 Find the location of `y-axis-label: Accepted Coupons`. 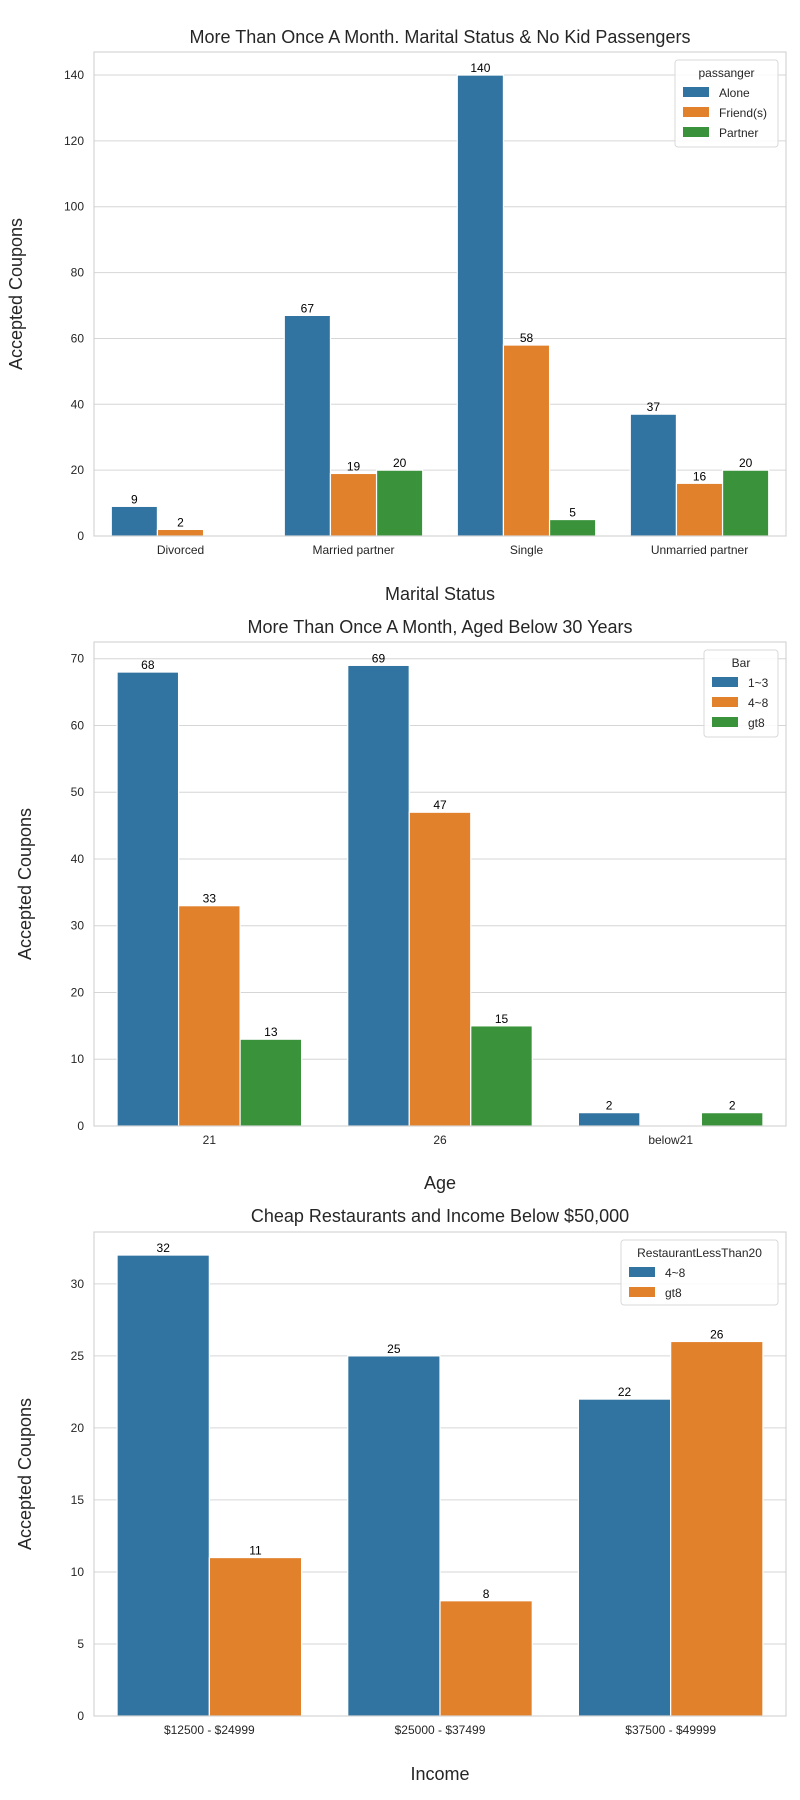

y-axis-label: Accepted Coupons is located at coordinates (16, 294).